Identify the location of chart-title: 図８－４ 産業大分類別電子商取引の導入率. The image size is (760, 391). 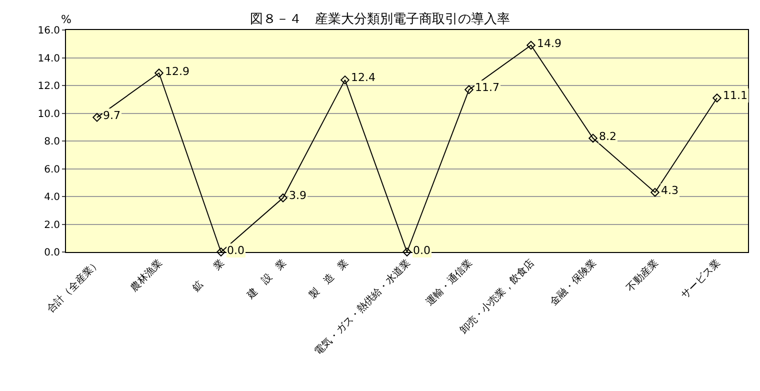
(380, 18).